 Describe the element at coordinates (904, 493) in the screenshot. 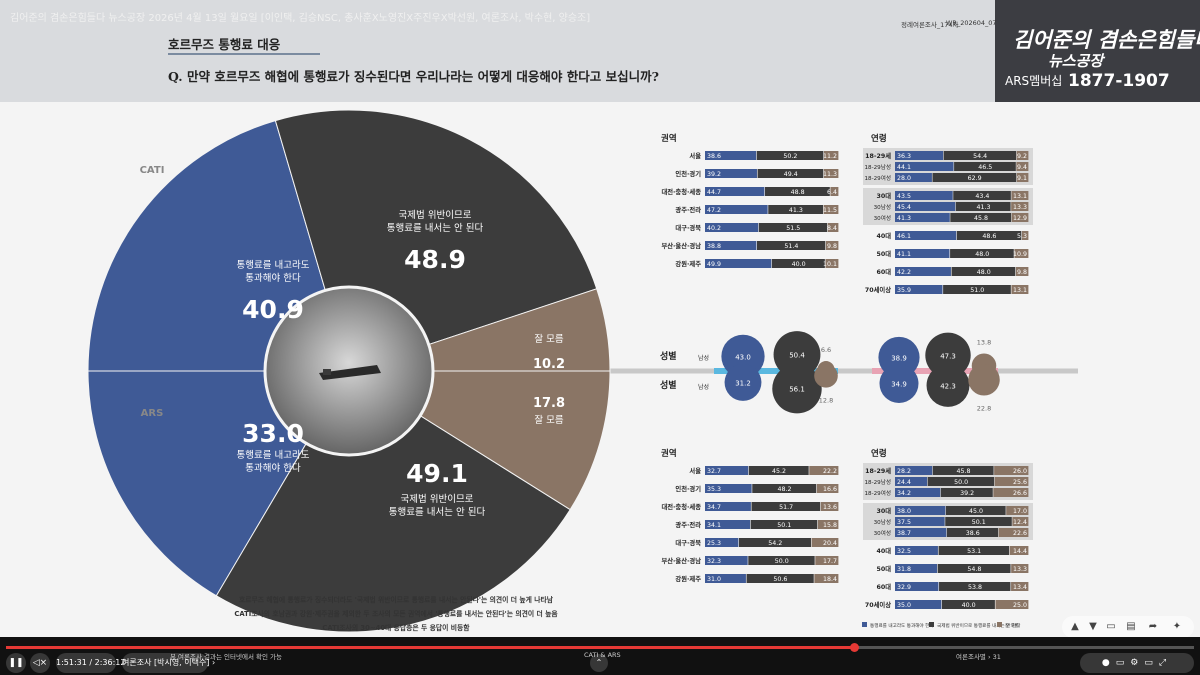

I see `age-ars-bar-label: 34.2` at that location.